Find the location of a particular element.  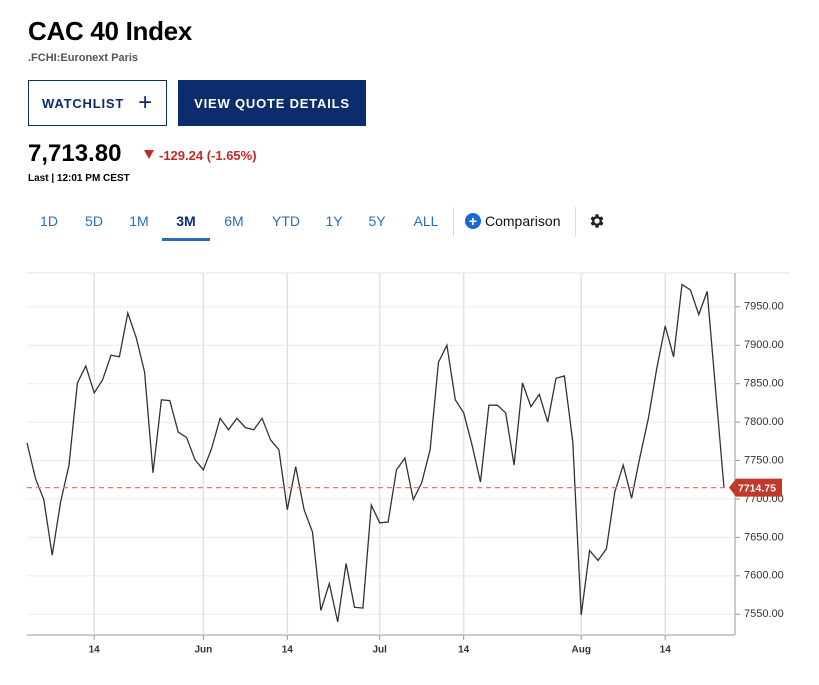

y-tick-label: 7750.00 is located at coordinates (764, 460).